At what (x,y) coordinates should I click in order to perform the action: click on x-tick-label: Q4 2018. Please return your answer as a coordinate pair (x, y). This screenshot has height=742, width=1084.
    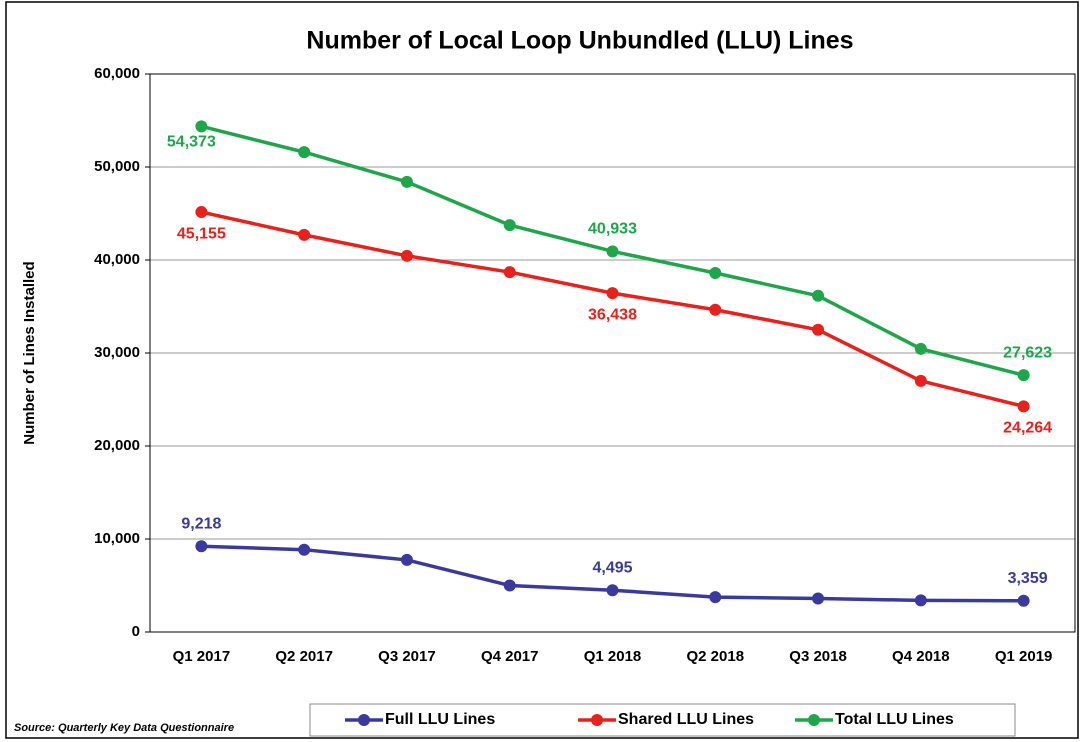
    Looking at the image, I should click on (921, 656).